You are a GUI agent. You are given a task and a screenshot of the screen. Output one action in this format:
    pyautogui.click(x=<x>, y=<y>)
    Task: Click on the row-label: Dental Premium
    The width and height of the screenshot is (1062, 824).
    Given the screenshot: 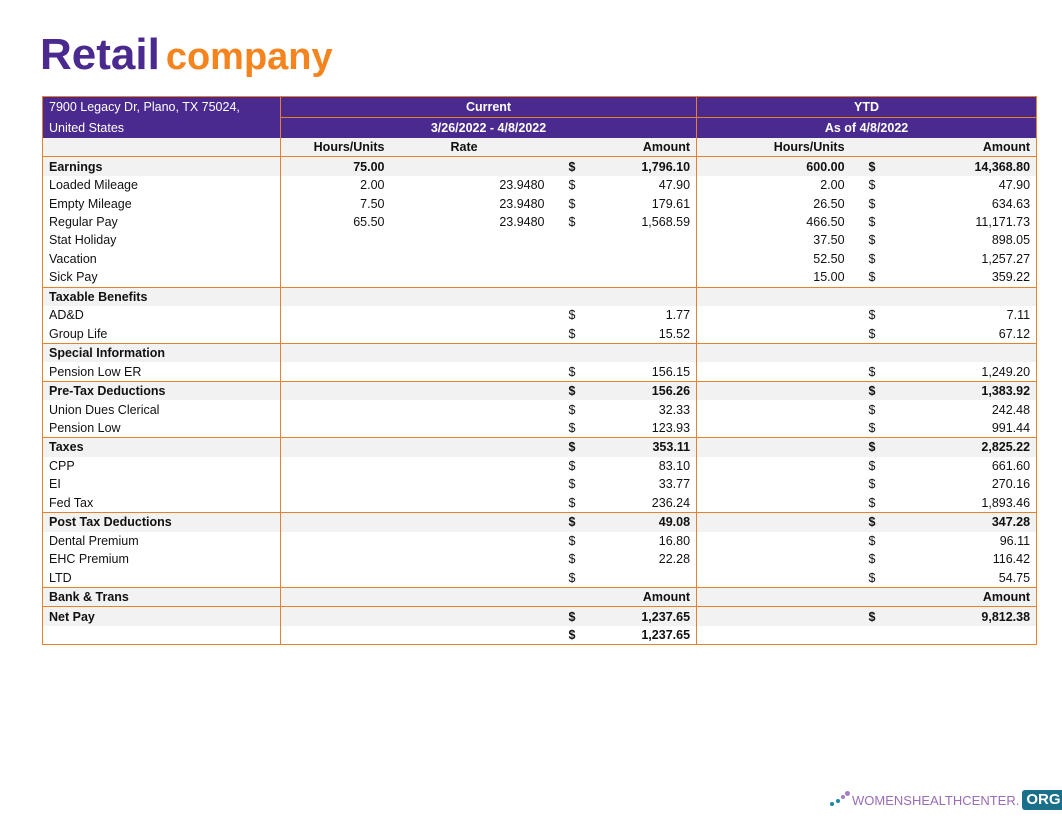 What is the action you would take?
    pyautogui.click(x=94, y=540)
    